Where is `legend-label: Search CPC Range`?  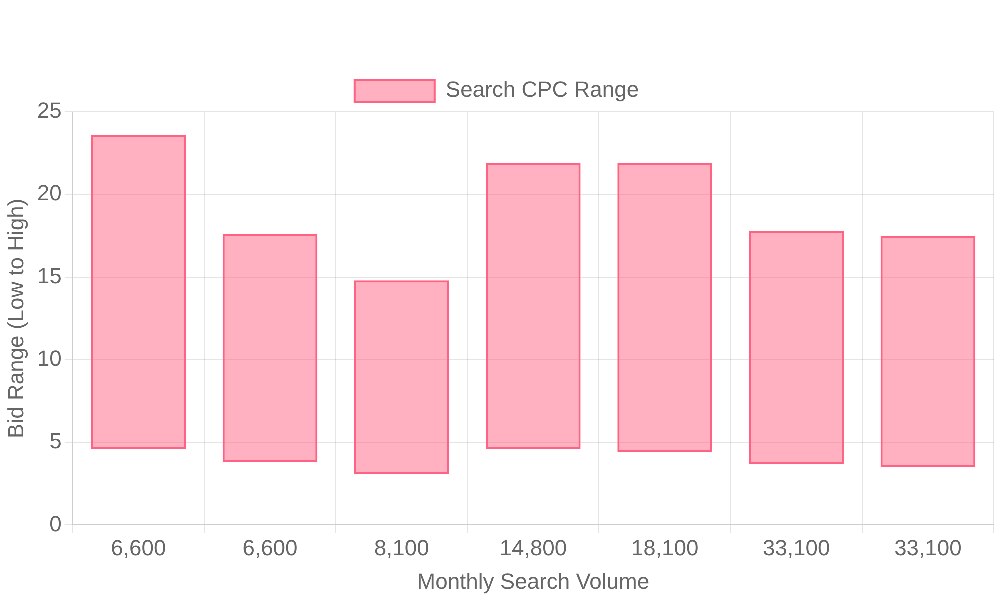 legend-label: Search CPC Range is located at coordinates (543, 89).